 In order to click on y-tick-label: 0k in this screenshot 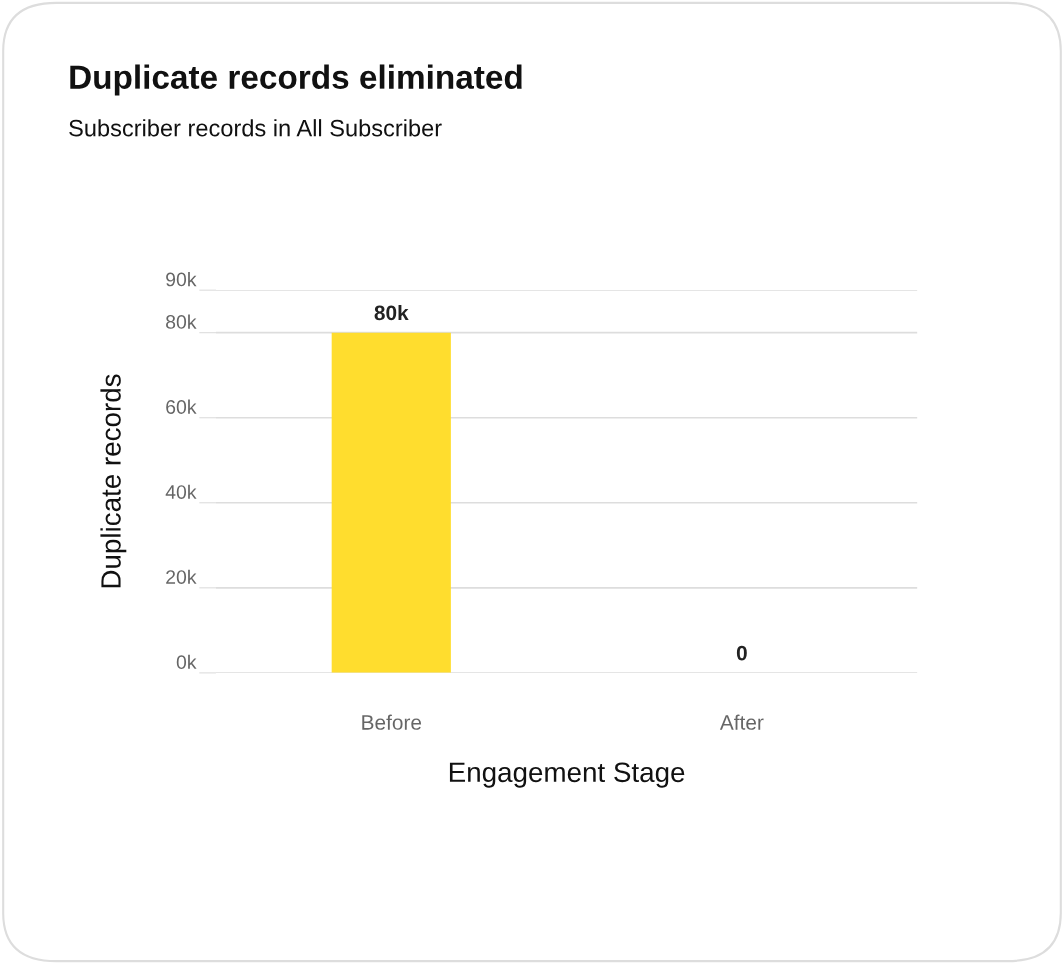, I will do `click(186, 662)`.